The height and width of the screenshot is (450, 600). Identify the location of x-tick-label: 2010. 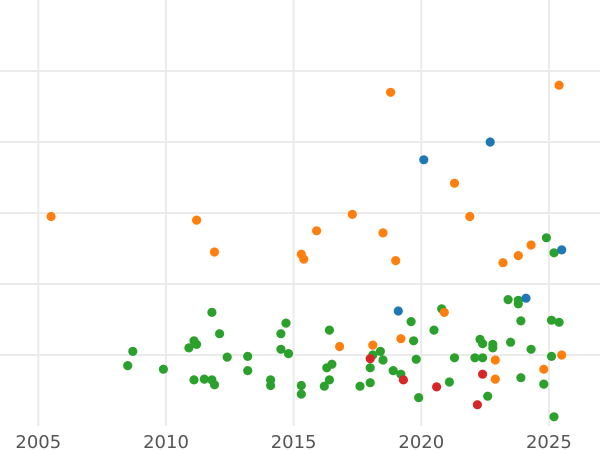
(166, 441).